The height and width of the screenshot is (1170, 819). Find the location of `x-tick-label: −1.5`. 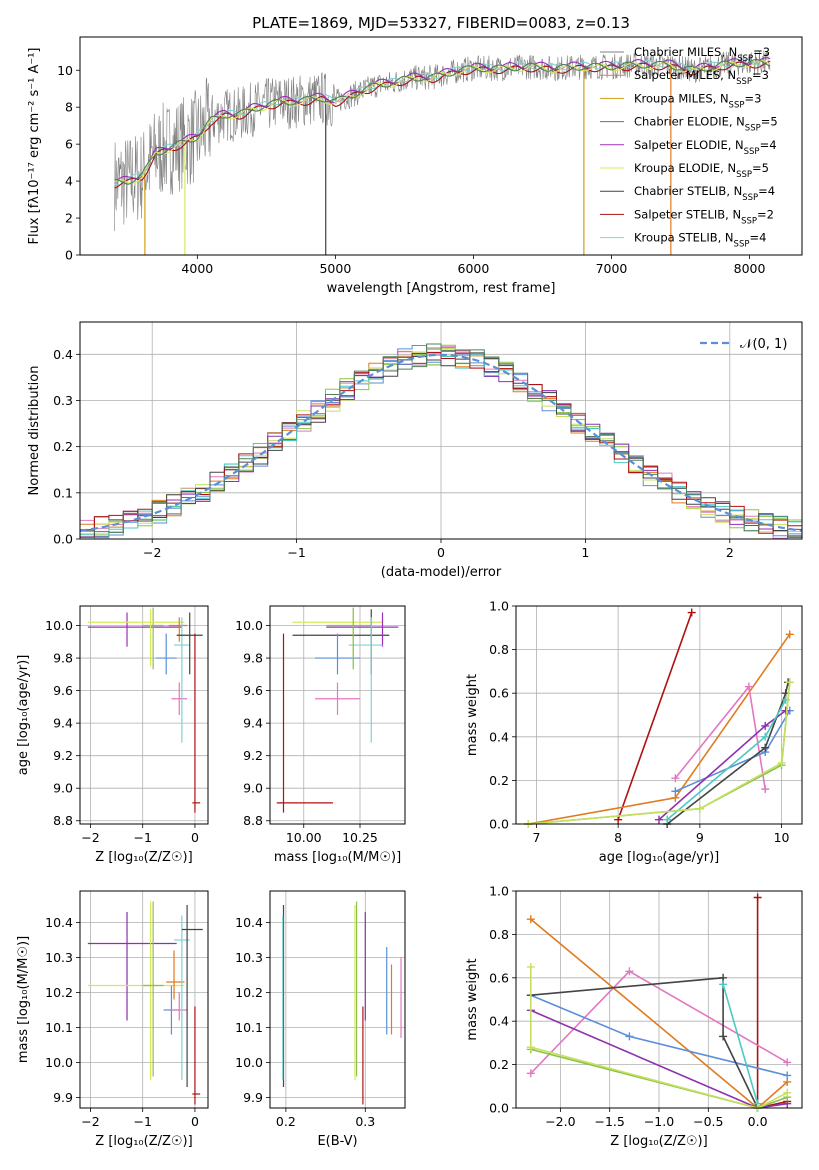

x-tick-label: −1.5 is located at coordinates (610, 1121).